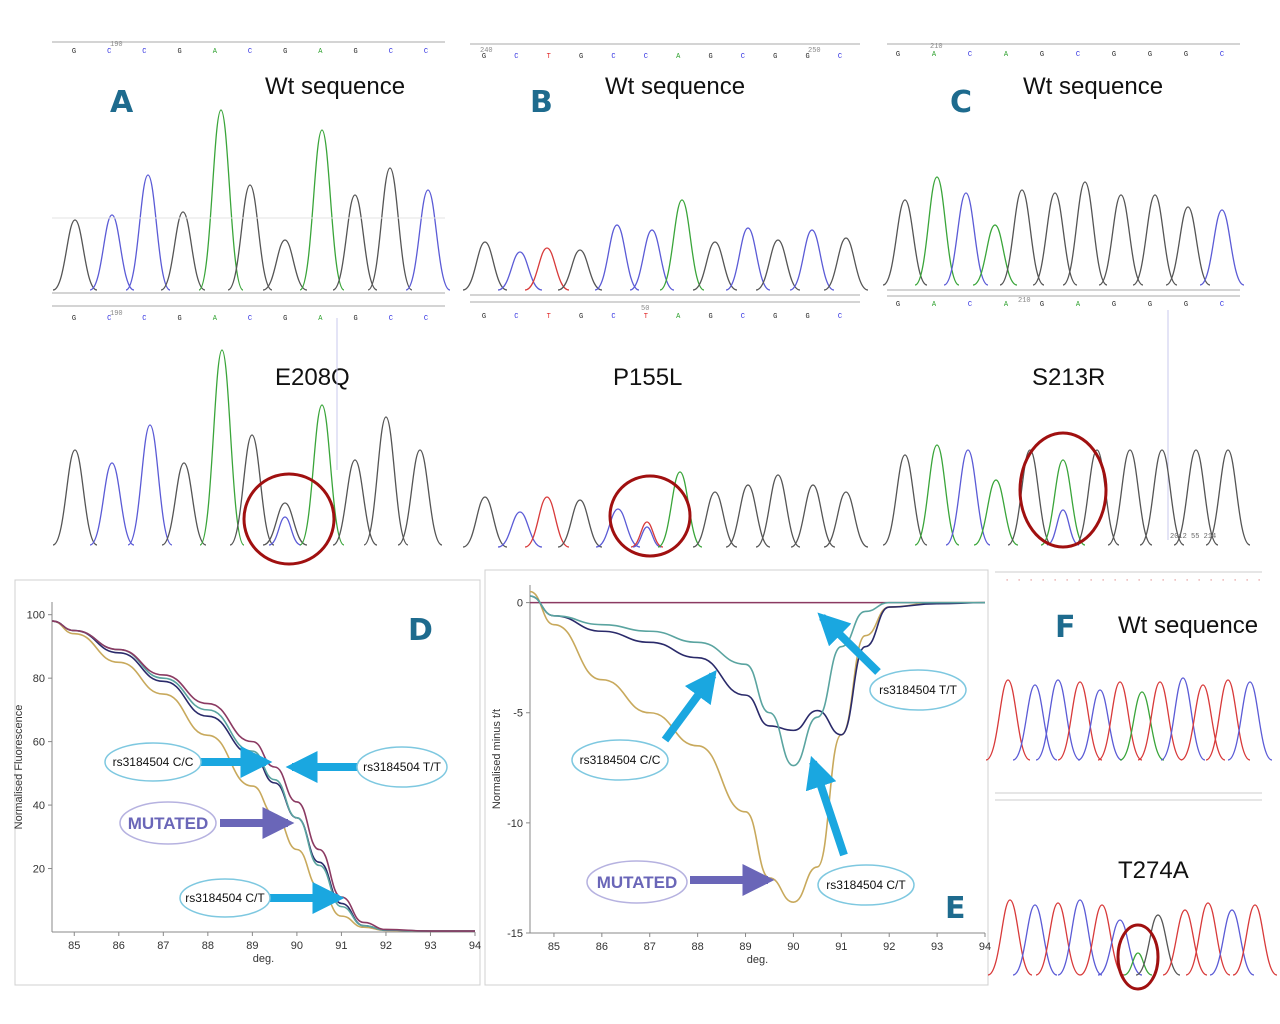  Describe the element at coordinates (122, 102) in the screenshot. I see `panel-a-label: A` at that location.